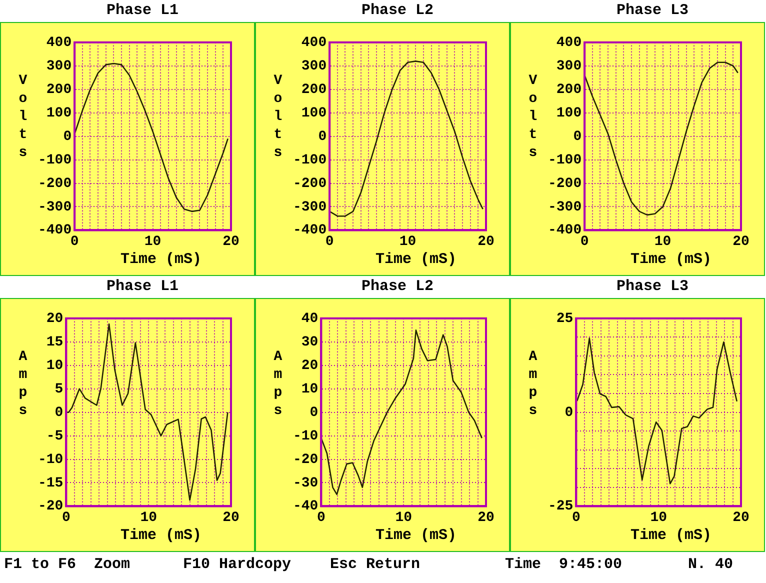  I want to click on y-tick-label: 25, so click(565, 318).